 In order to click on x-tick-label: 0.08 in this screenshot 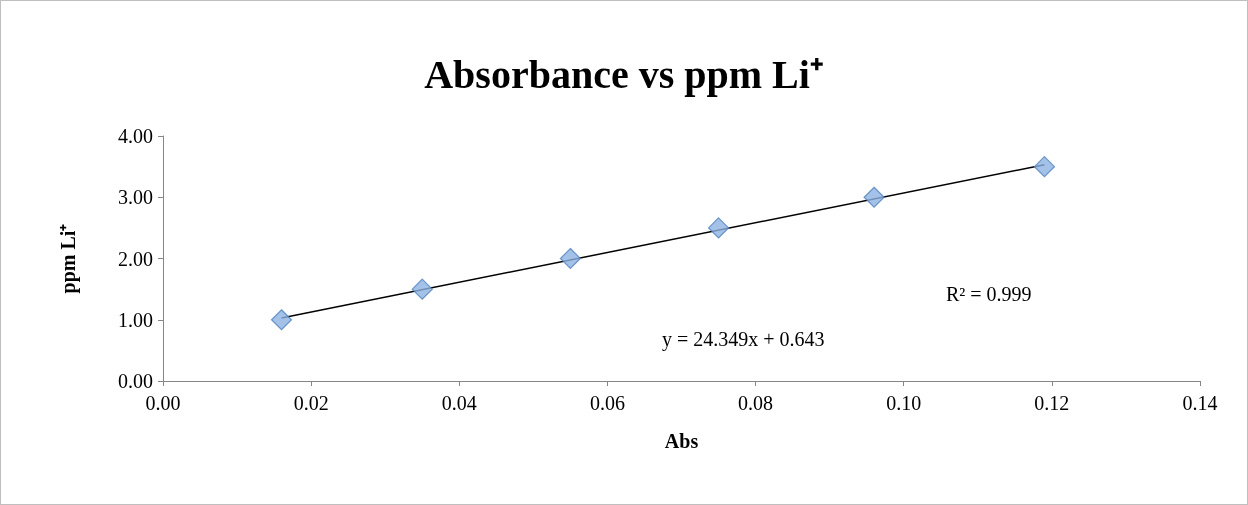, I will do `click(756, 403)`.